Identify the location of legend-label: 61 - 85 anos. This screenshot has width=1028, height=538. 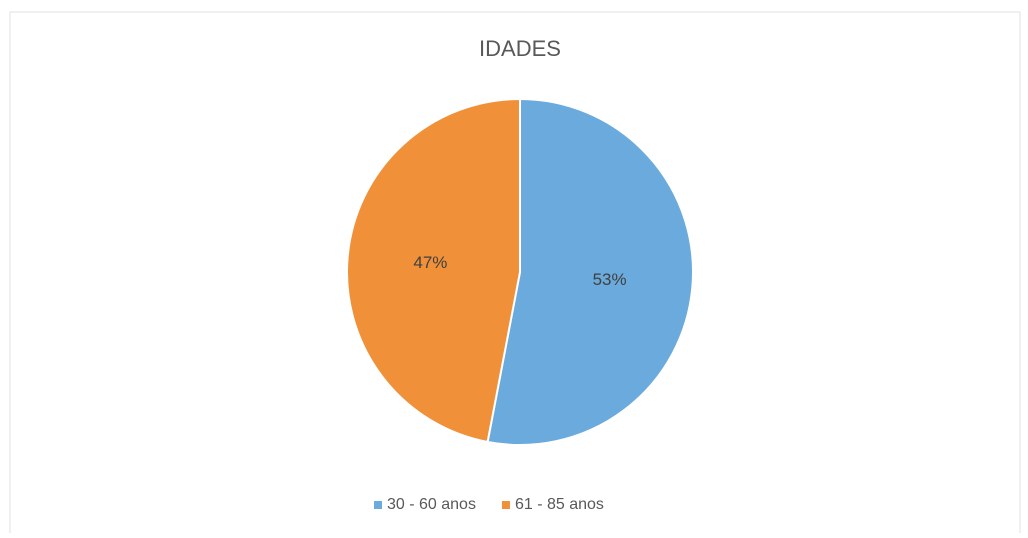
(559, 504).